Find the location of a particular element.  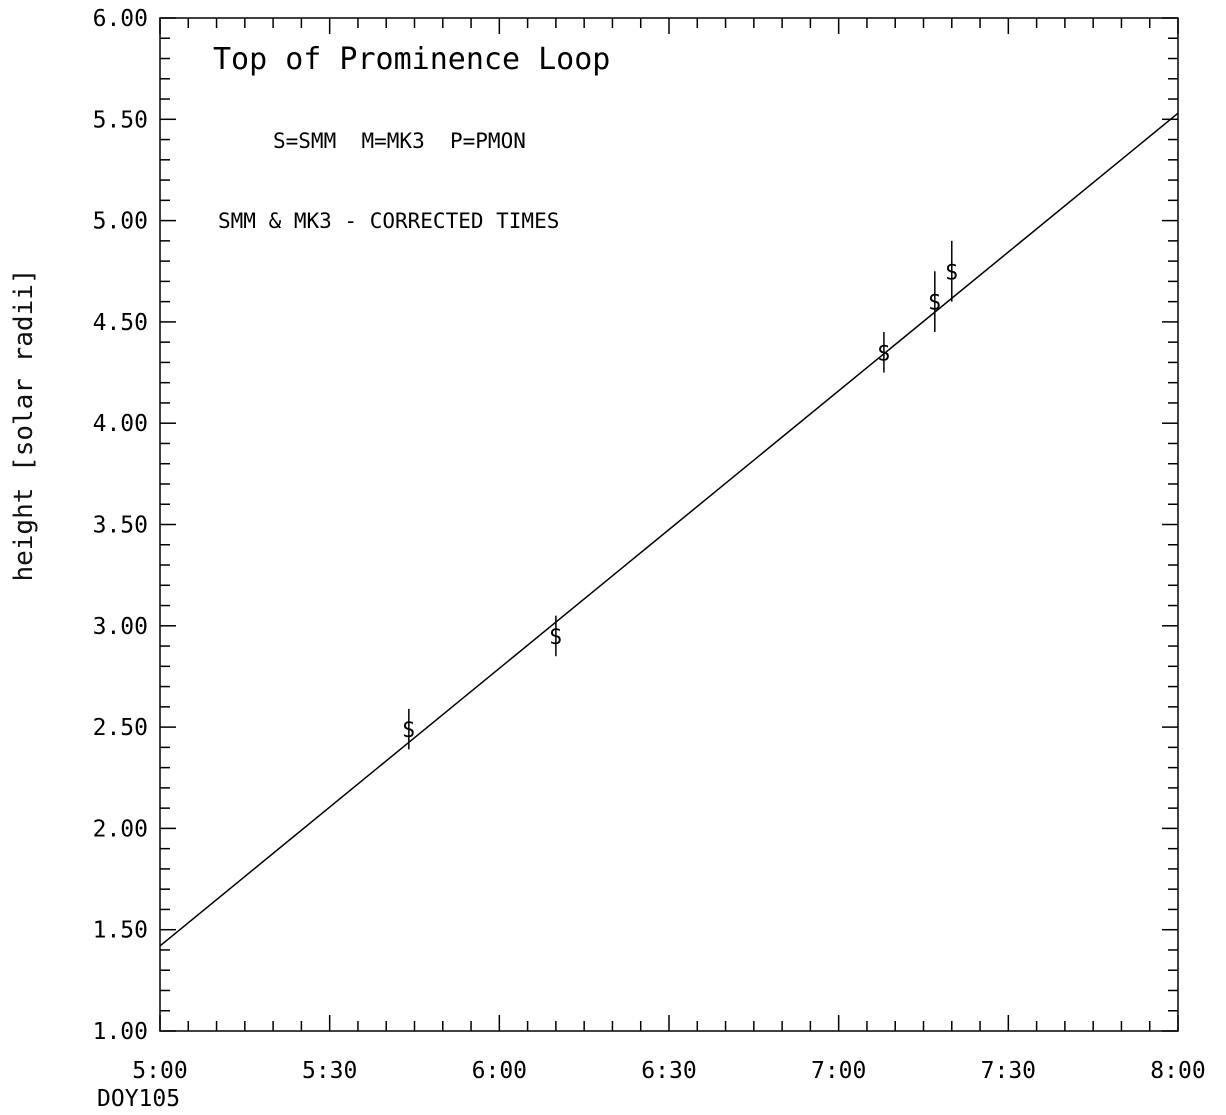

y-tick-label: 6.00 is located at coordinates (120, 19).